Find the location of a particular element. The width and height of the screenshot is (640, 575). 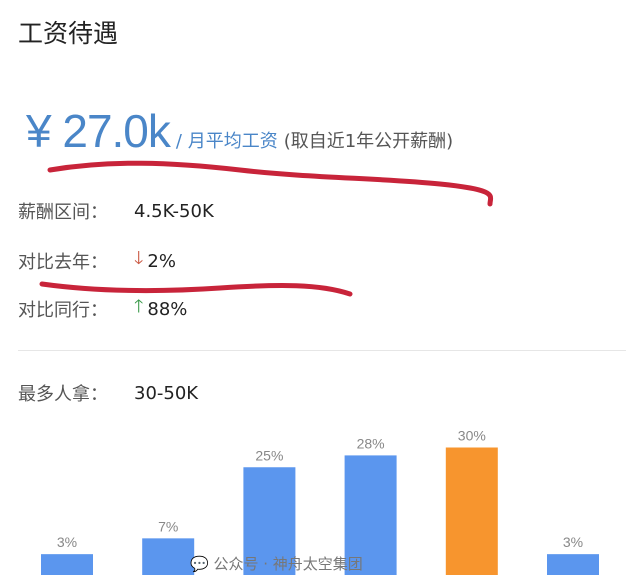

vs-last-year-row: 对比去年： 🡓 2% is located at coordinates (97, 261).